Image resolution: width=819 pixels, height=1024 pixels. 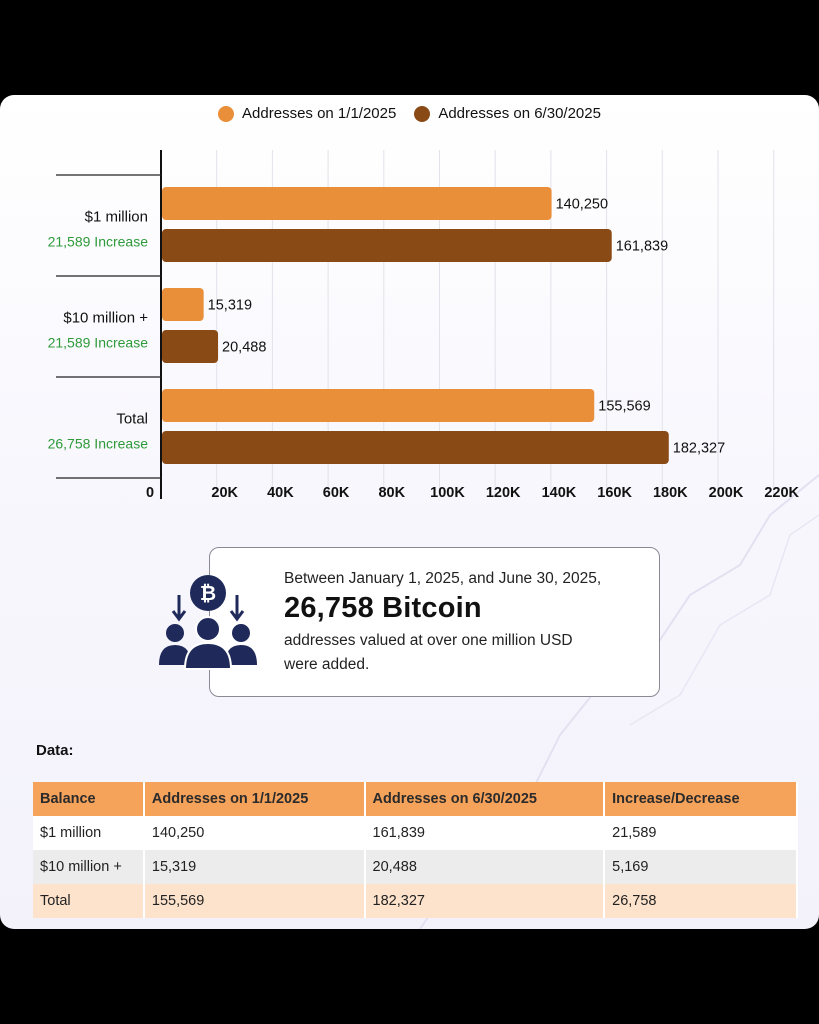 What do you see at coordinates (642, 247) in the screenshot?
I see `bar-value-label: 161,839` at bounding box center [642, 247].